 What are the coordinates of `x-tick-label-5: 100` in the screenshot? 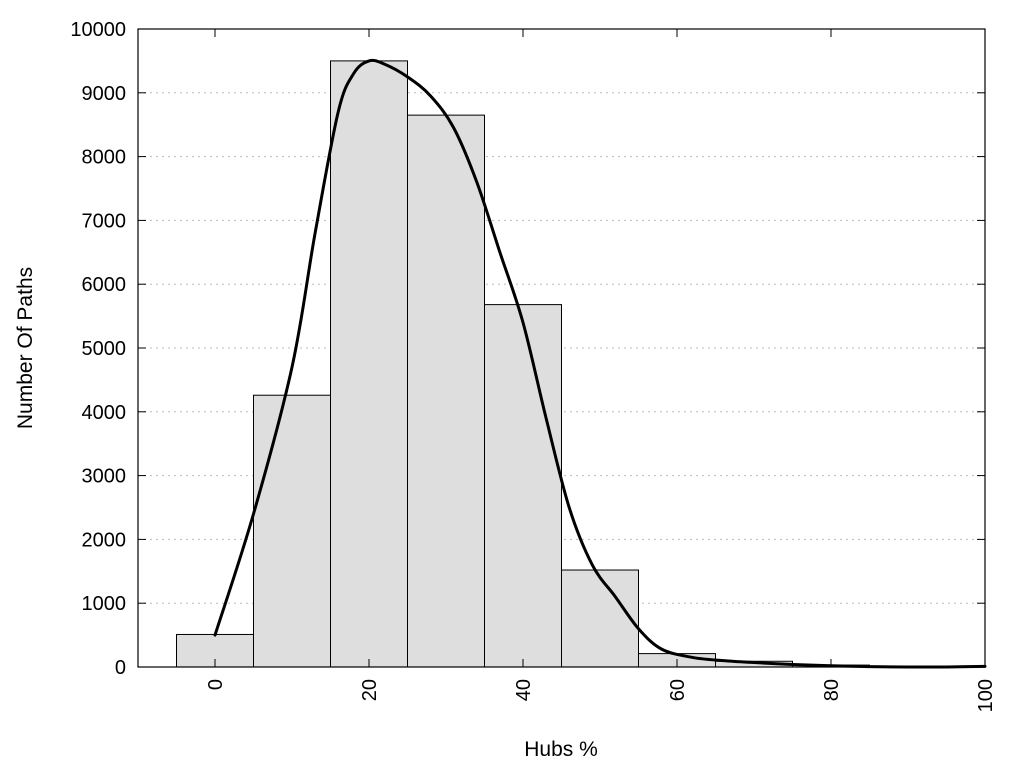 It's located at (986, 695).